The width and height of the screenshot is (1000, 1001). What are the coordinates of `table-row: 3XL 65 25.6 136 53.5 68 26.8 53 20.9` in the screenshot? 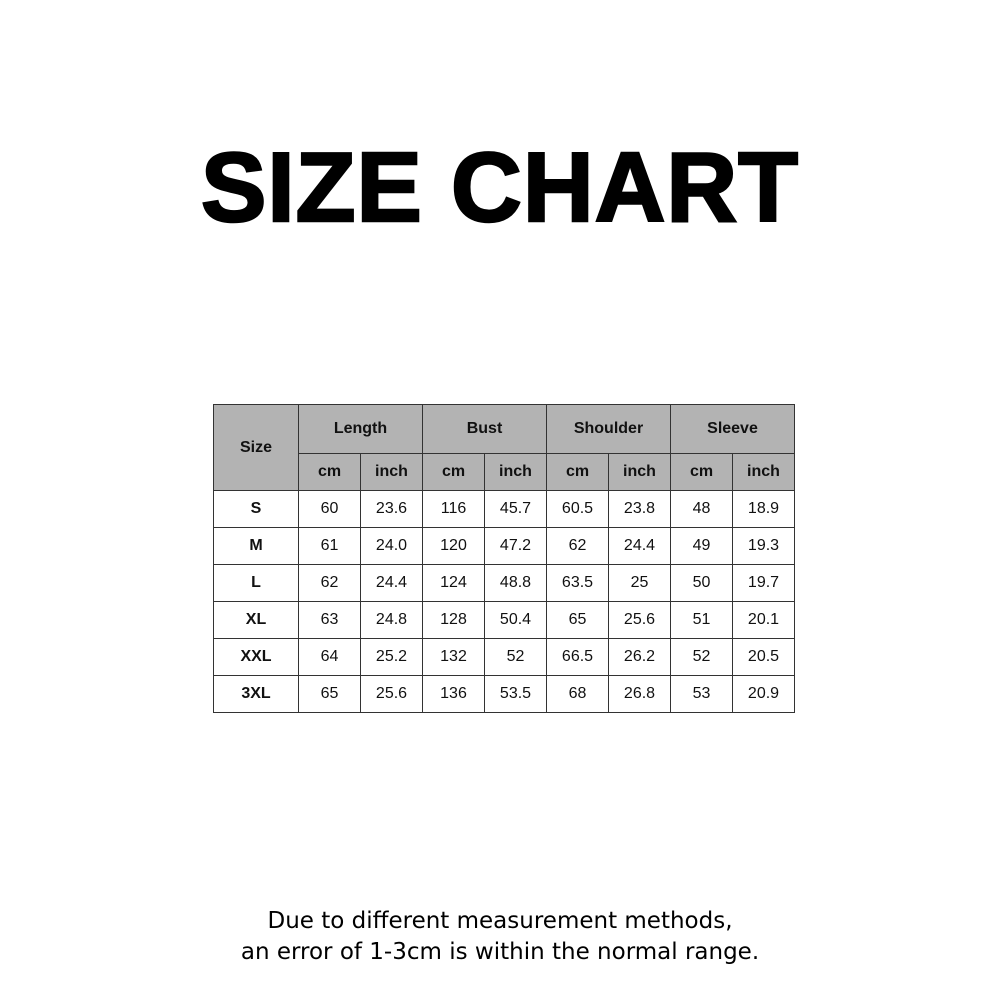 It's located at (504, 694).